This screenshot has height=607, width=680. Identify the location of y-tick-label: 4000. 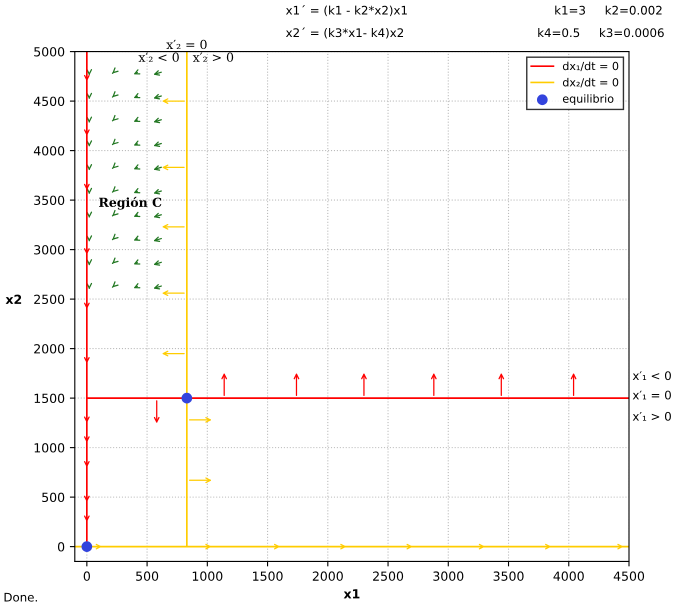
(49, 151).